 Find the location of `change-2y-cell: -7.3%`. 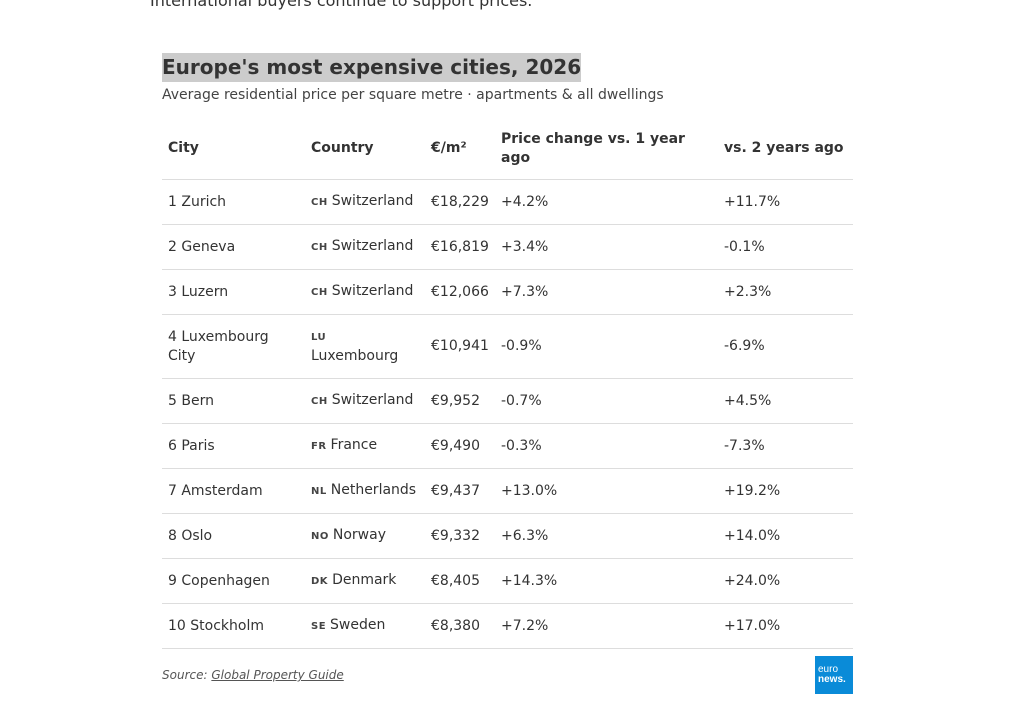

change-2y-cell: -7.3% is located at coordinates (785, 446).